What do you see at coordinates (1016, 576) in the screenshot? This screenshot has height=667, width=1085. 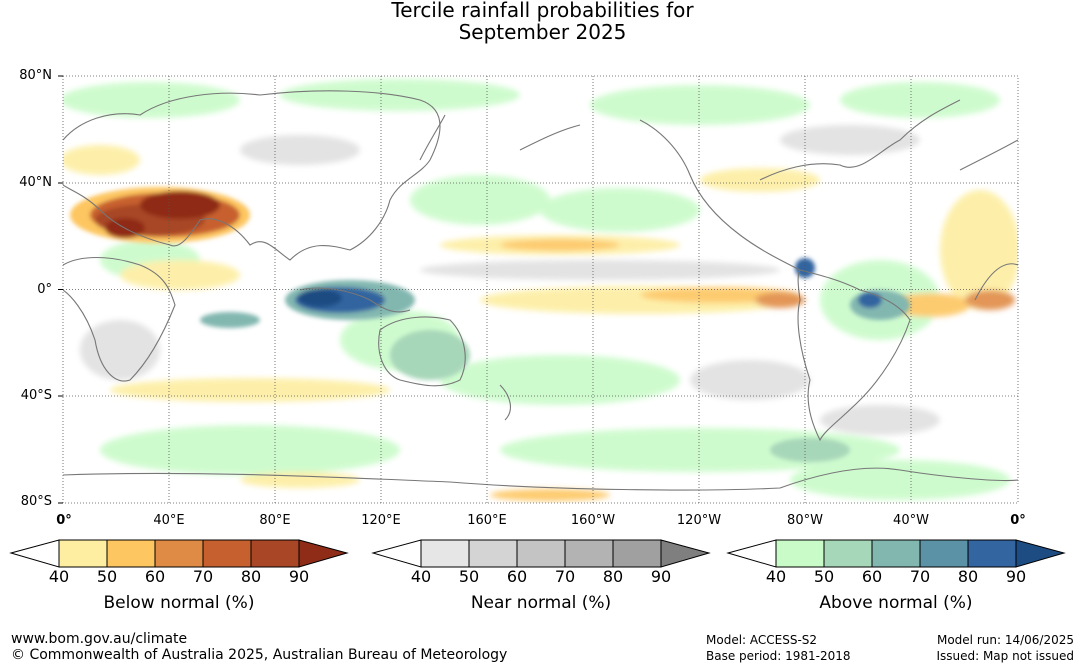 I see `above-tick-90: 90` at bounding box center [1016, 576].